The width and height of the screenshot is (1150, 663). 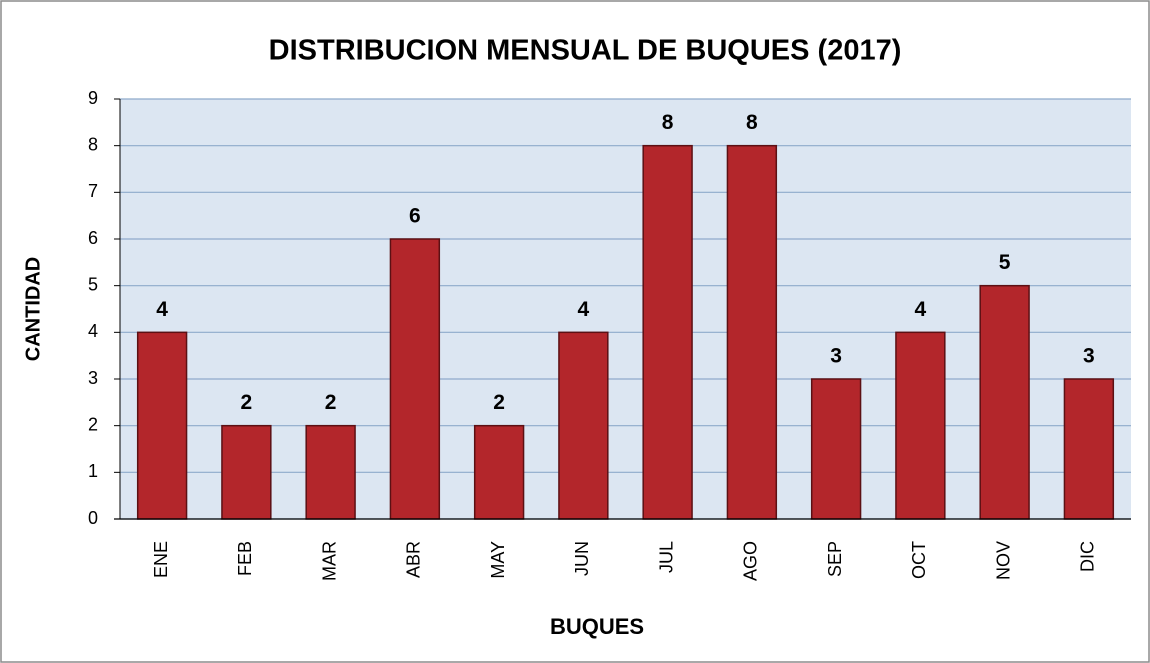 What do you see at coordinates (93, 238) in the screenshot?
I see `y-tick-label: 6` at bounding box center [93, 238].